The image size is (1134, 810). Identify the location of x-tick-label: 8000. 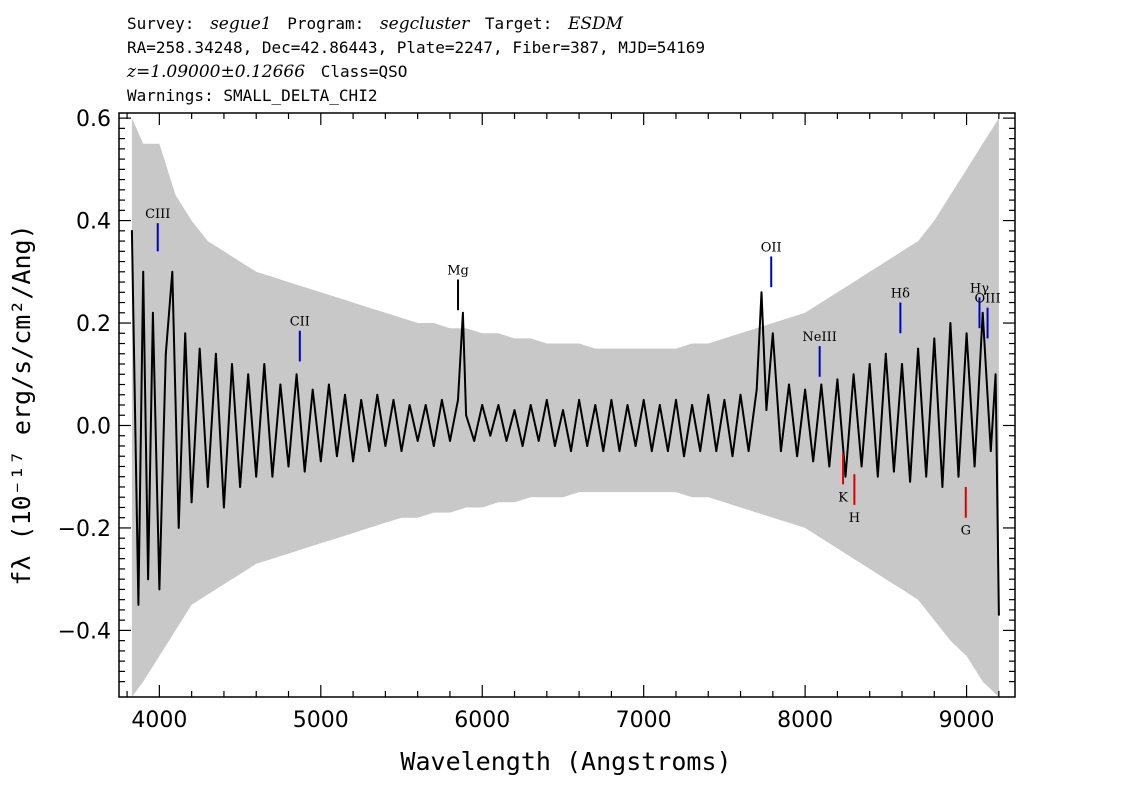
(805, 720).